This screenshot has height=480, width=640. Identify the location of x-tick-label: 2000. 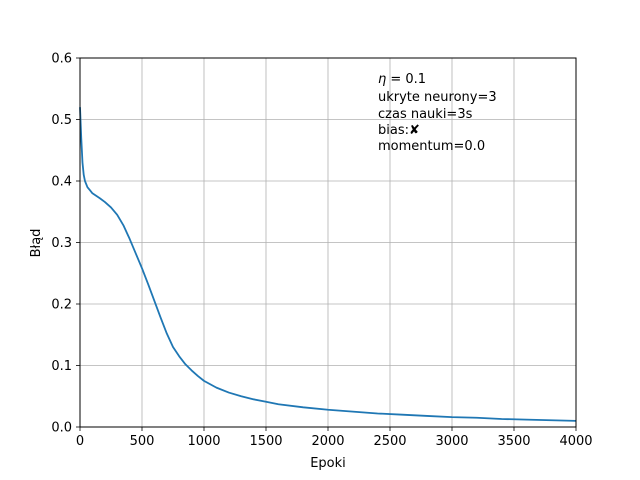
(327, 441).